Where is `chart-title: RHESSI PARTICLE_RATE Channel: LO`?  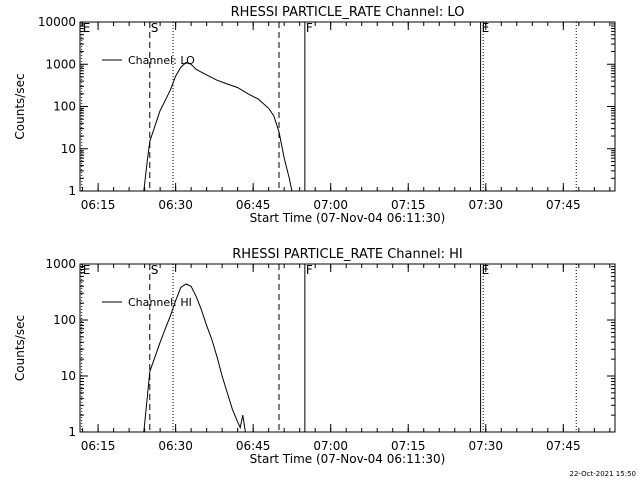
chart-title: RHESSI PARTICLE_RATE Channel: LO is located at coordinates (348, 12).